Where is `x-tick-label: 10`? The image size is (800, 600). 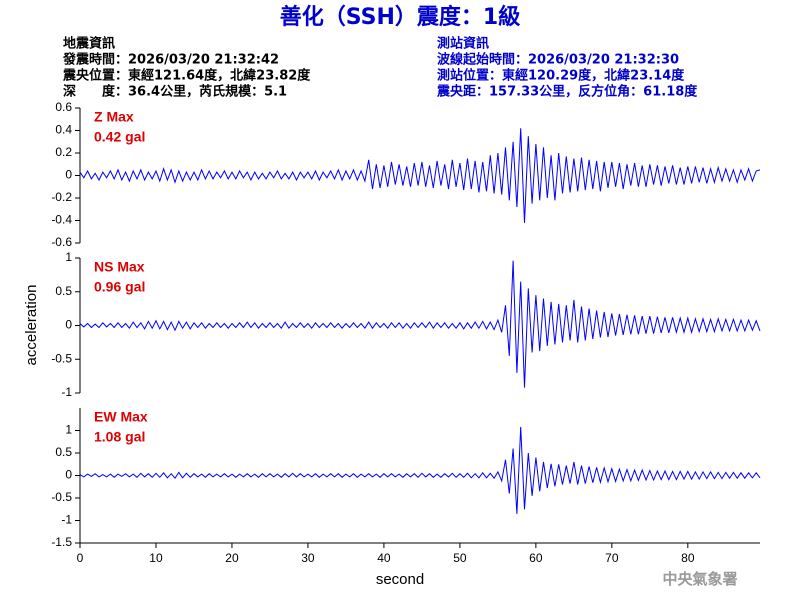 x-tick-label: 10 is located at coordinates (156, 558).